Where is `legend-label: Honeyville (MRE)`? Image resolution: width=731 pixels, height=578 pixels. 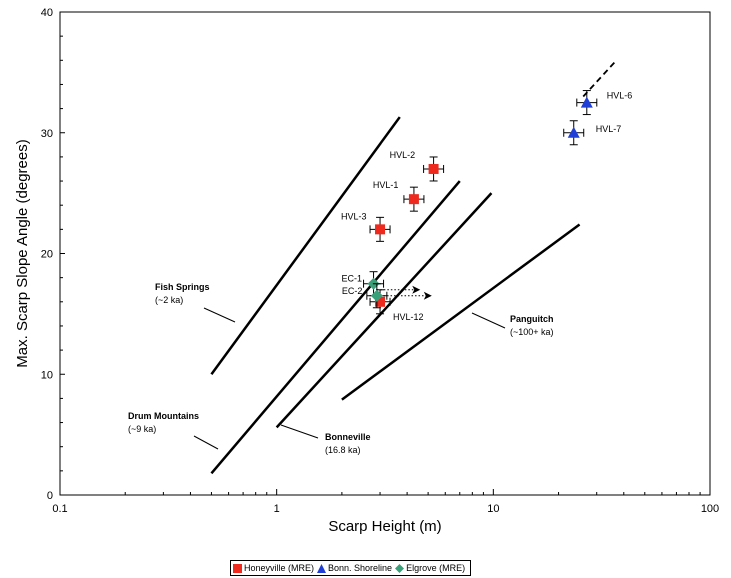
legend-label: Honeyville (MRE) is located at coordinates (279, 568).